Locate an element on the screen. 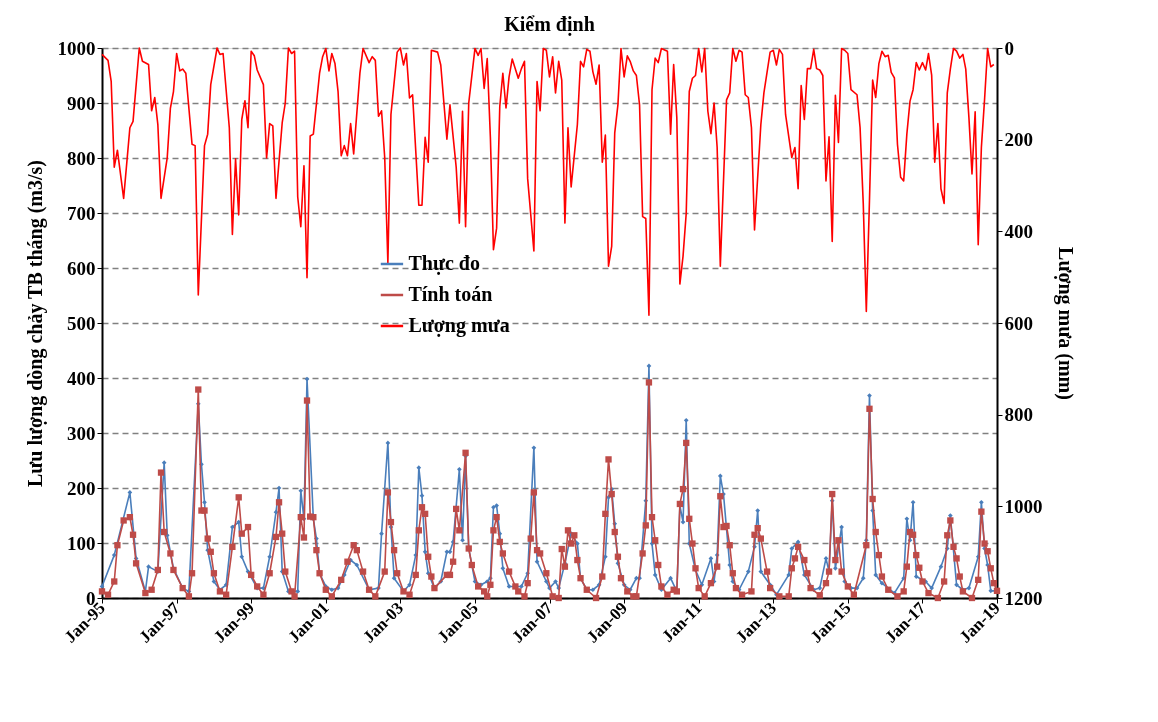  y-tick-label: 900 is located at coordinates (81, 103).